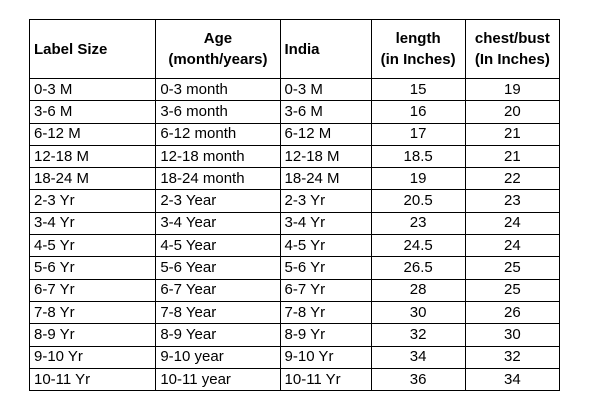 Image resolution: width=600 pixels, height=412 pixels. What do you see at coordinates (218, 134) in the screenshot?
I see `cell-age: 6-12 month` at bounding box center [218, 134].